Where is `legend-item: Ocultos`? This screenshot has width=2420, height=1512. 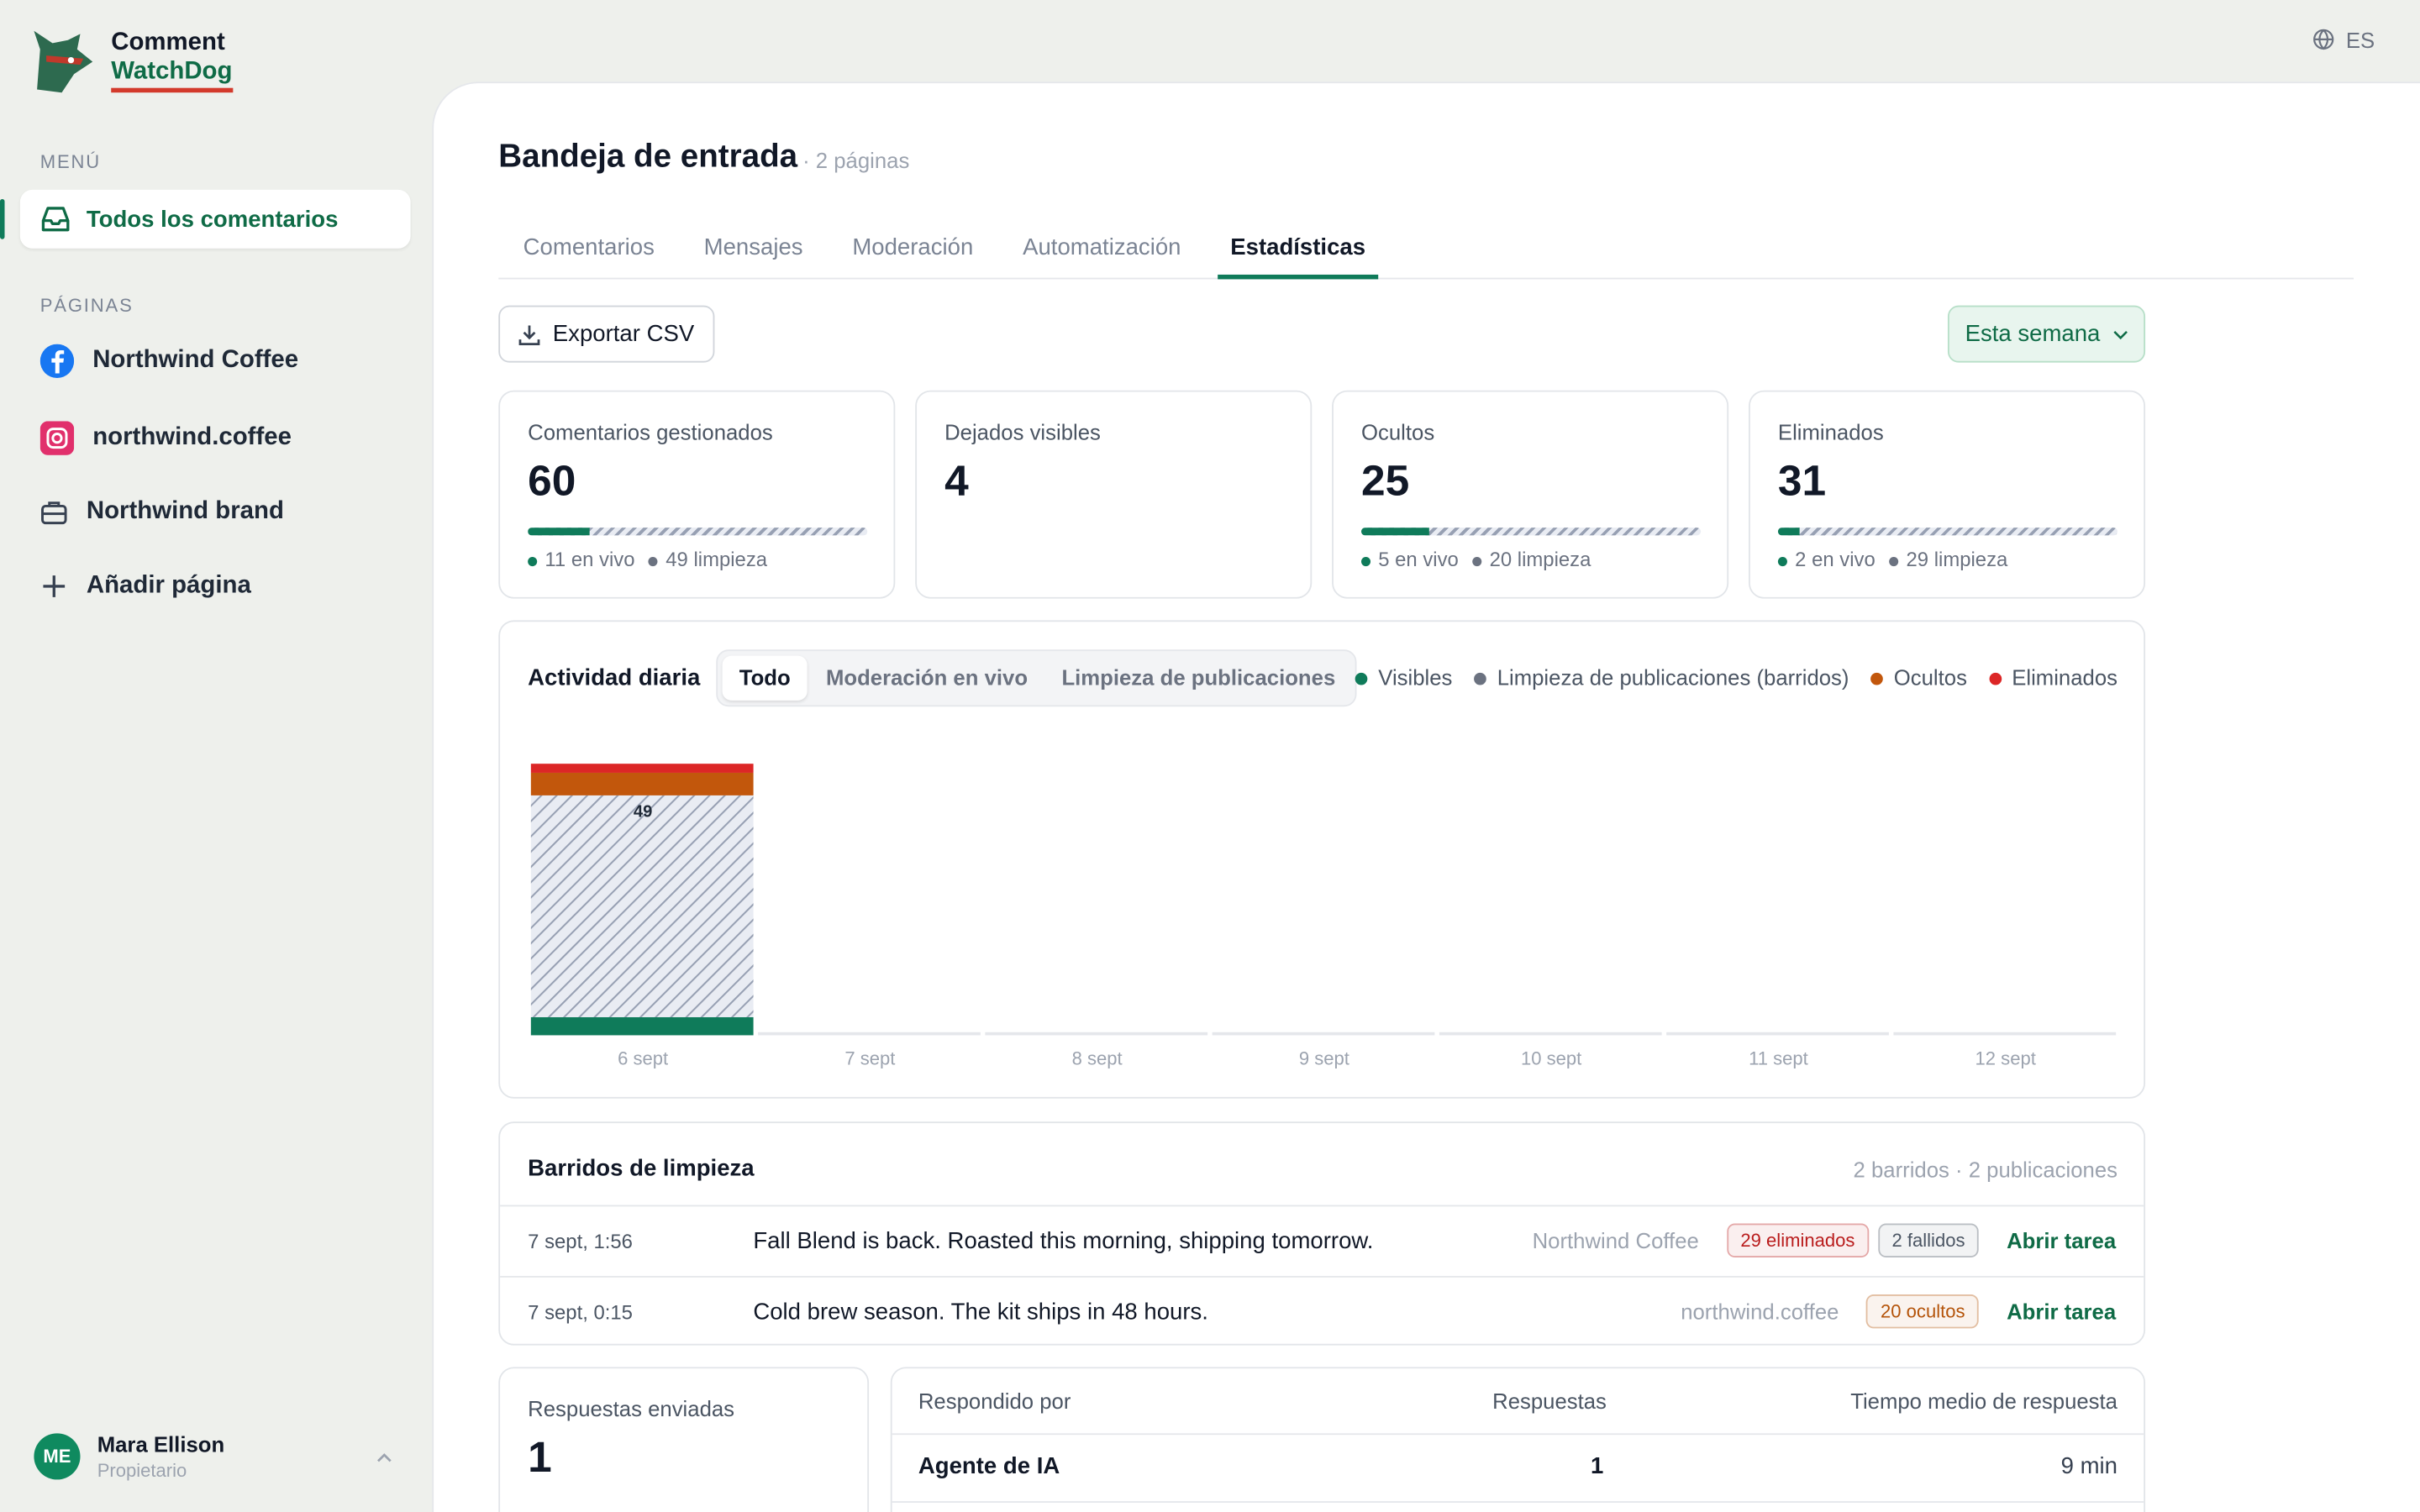 legend-item: Ocultos is located at coordinates (1919, 677).